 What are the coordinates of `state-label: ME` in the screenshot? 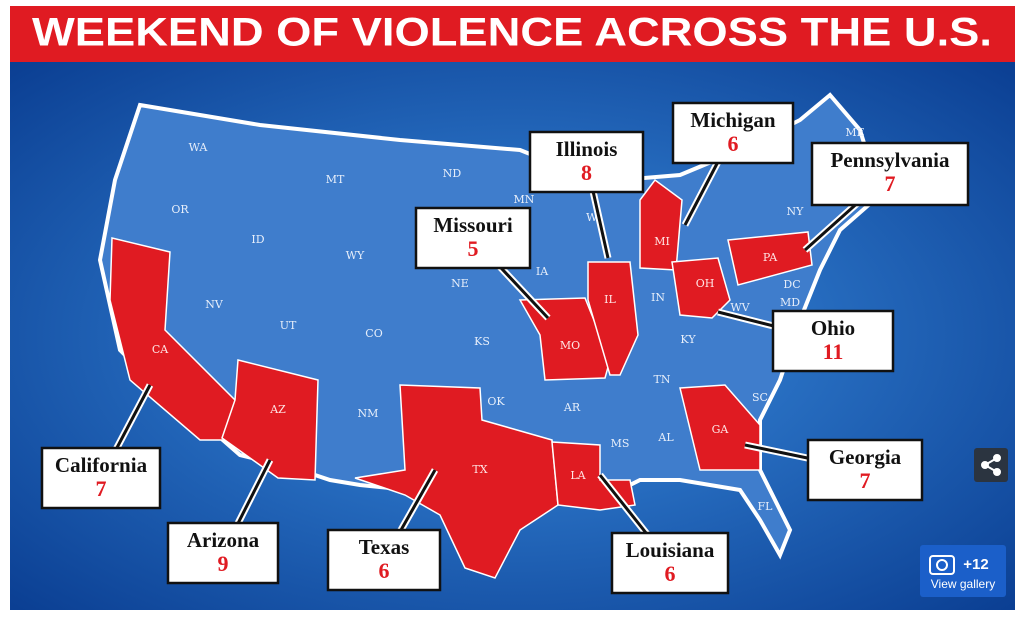 It's located at (854, 132).